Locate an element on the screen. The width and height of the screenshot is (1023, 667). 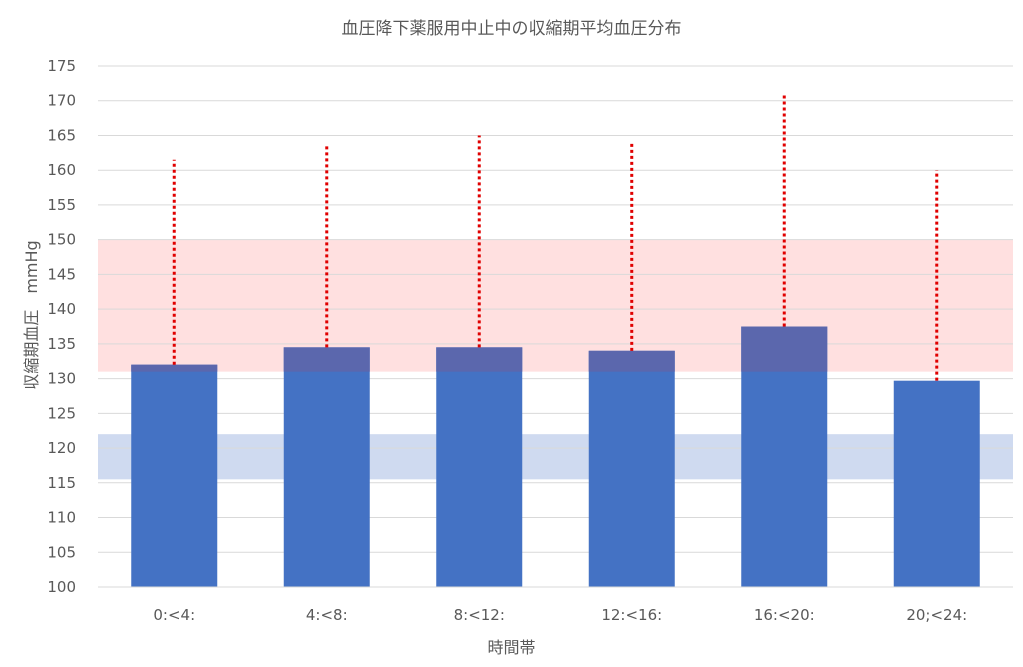
y-tick-label: 130 is located at coordinates (61, 379).